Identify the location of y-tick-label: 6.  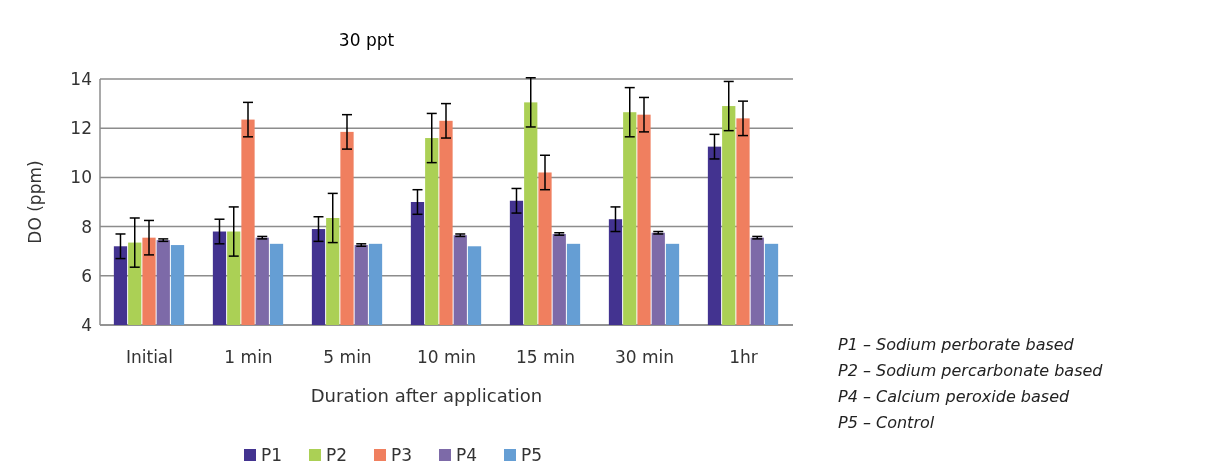
(86, 275).